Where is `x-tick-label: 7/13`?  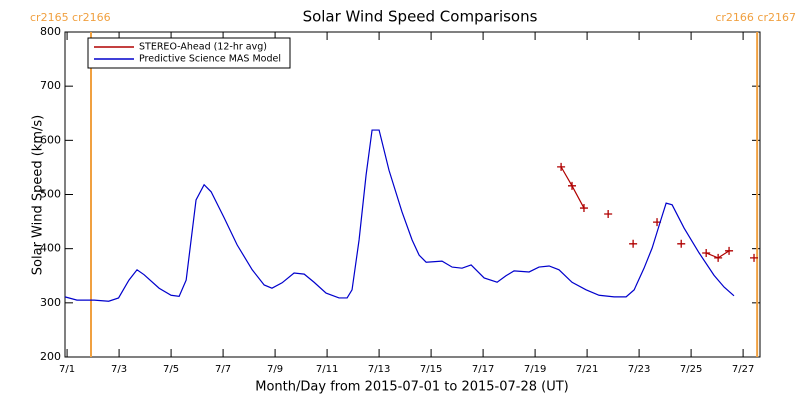 x-tick-label: 7/13 is located at coordinates (379, 369).